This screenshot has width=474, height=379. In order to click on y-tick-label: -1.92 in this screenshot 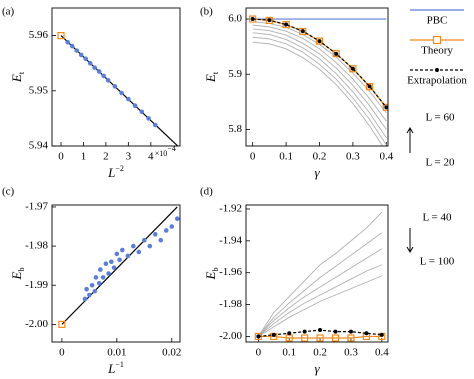, I will do `click(230, 209)`.